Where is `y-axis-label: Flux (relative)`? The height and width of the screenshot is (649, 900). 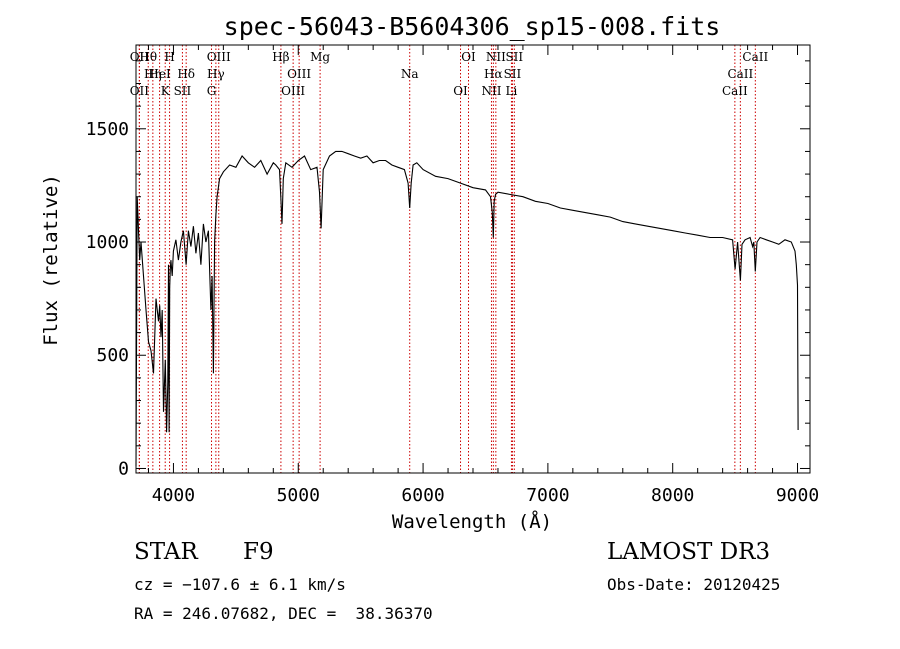
y-axis-label: Flux (relative) is located at coordinates (51, 260).